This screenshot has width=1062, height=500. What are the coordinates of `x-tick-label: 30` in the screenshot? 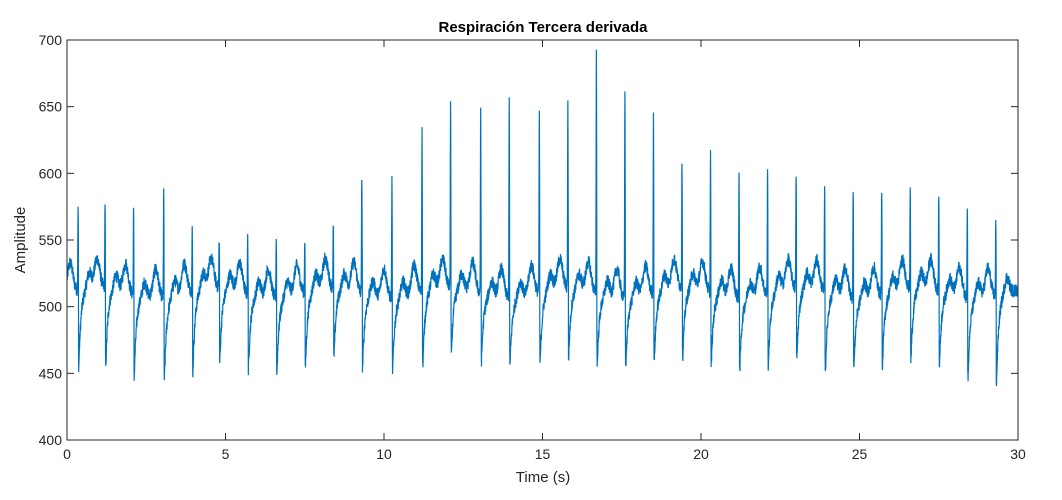 It's located at (1018, 454).